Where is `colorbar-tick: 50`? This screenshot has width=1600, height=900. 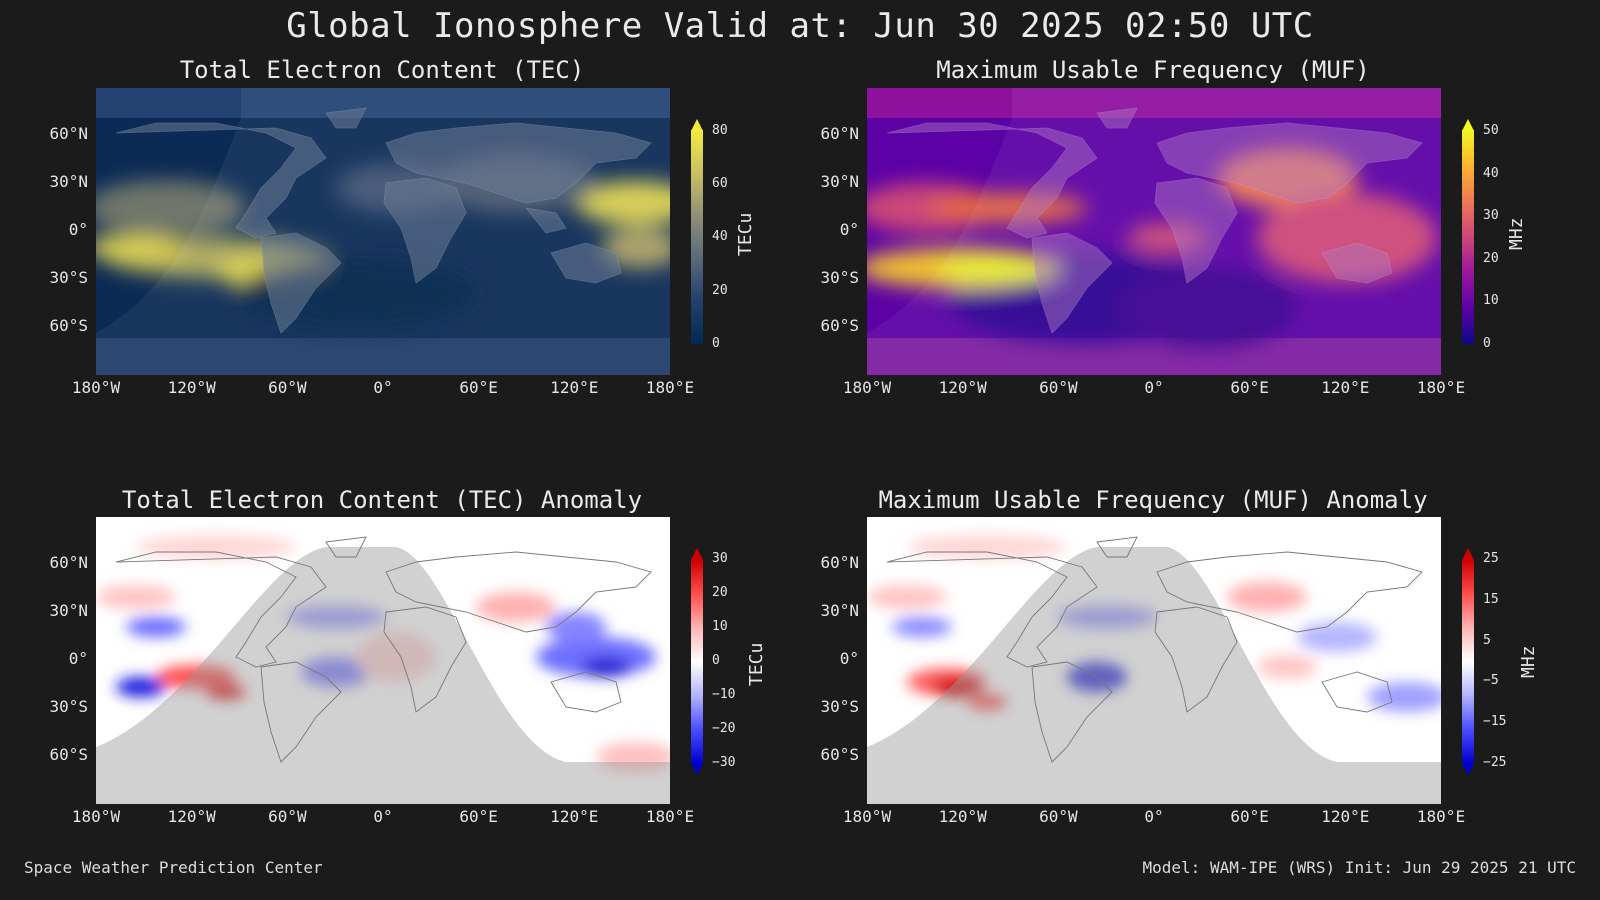
colorbar-tick: 50 is located at coordinates (1491, 130).